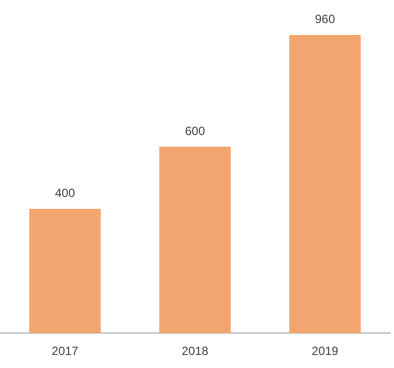  I want to click on x-tick-label: 2019, so click(325, 351).